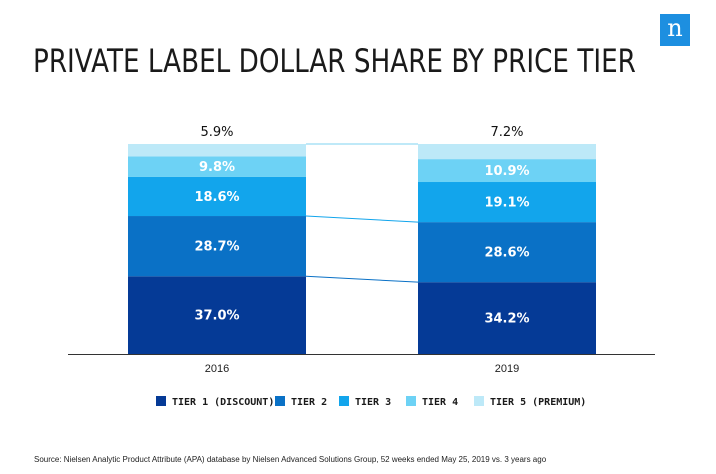 The height and width of the screenshot is (474, 716). I want to click on data-label: 18.6%, so click(216, 197).